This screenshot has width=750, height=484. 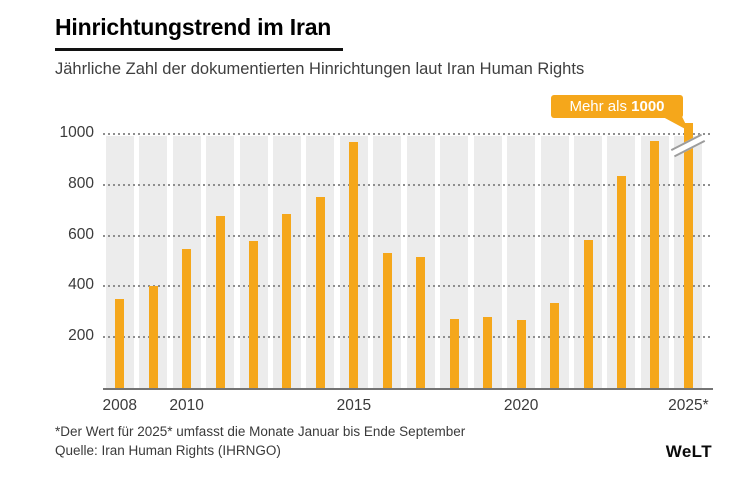 I want to click on x-axis-label: 2020, so click(x=521, y=405).